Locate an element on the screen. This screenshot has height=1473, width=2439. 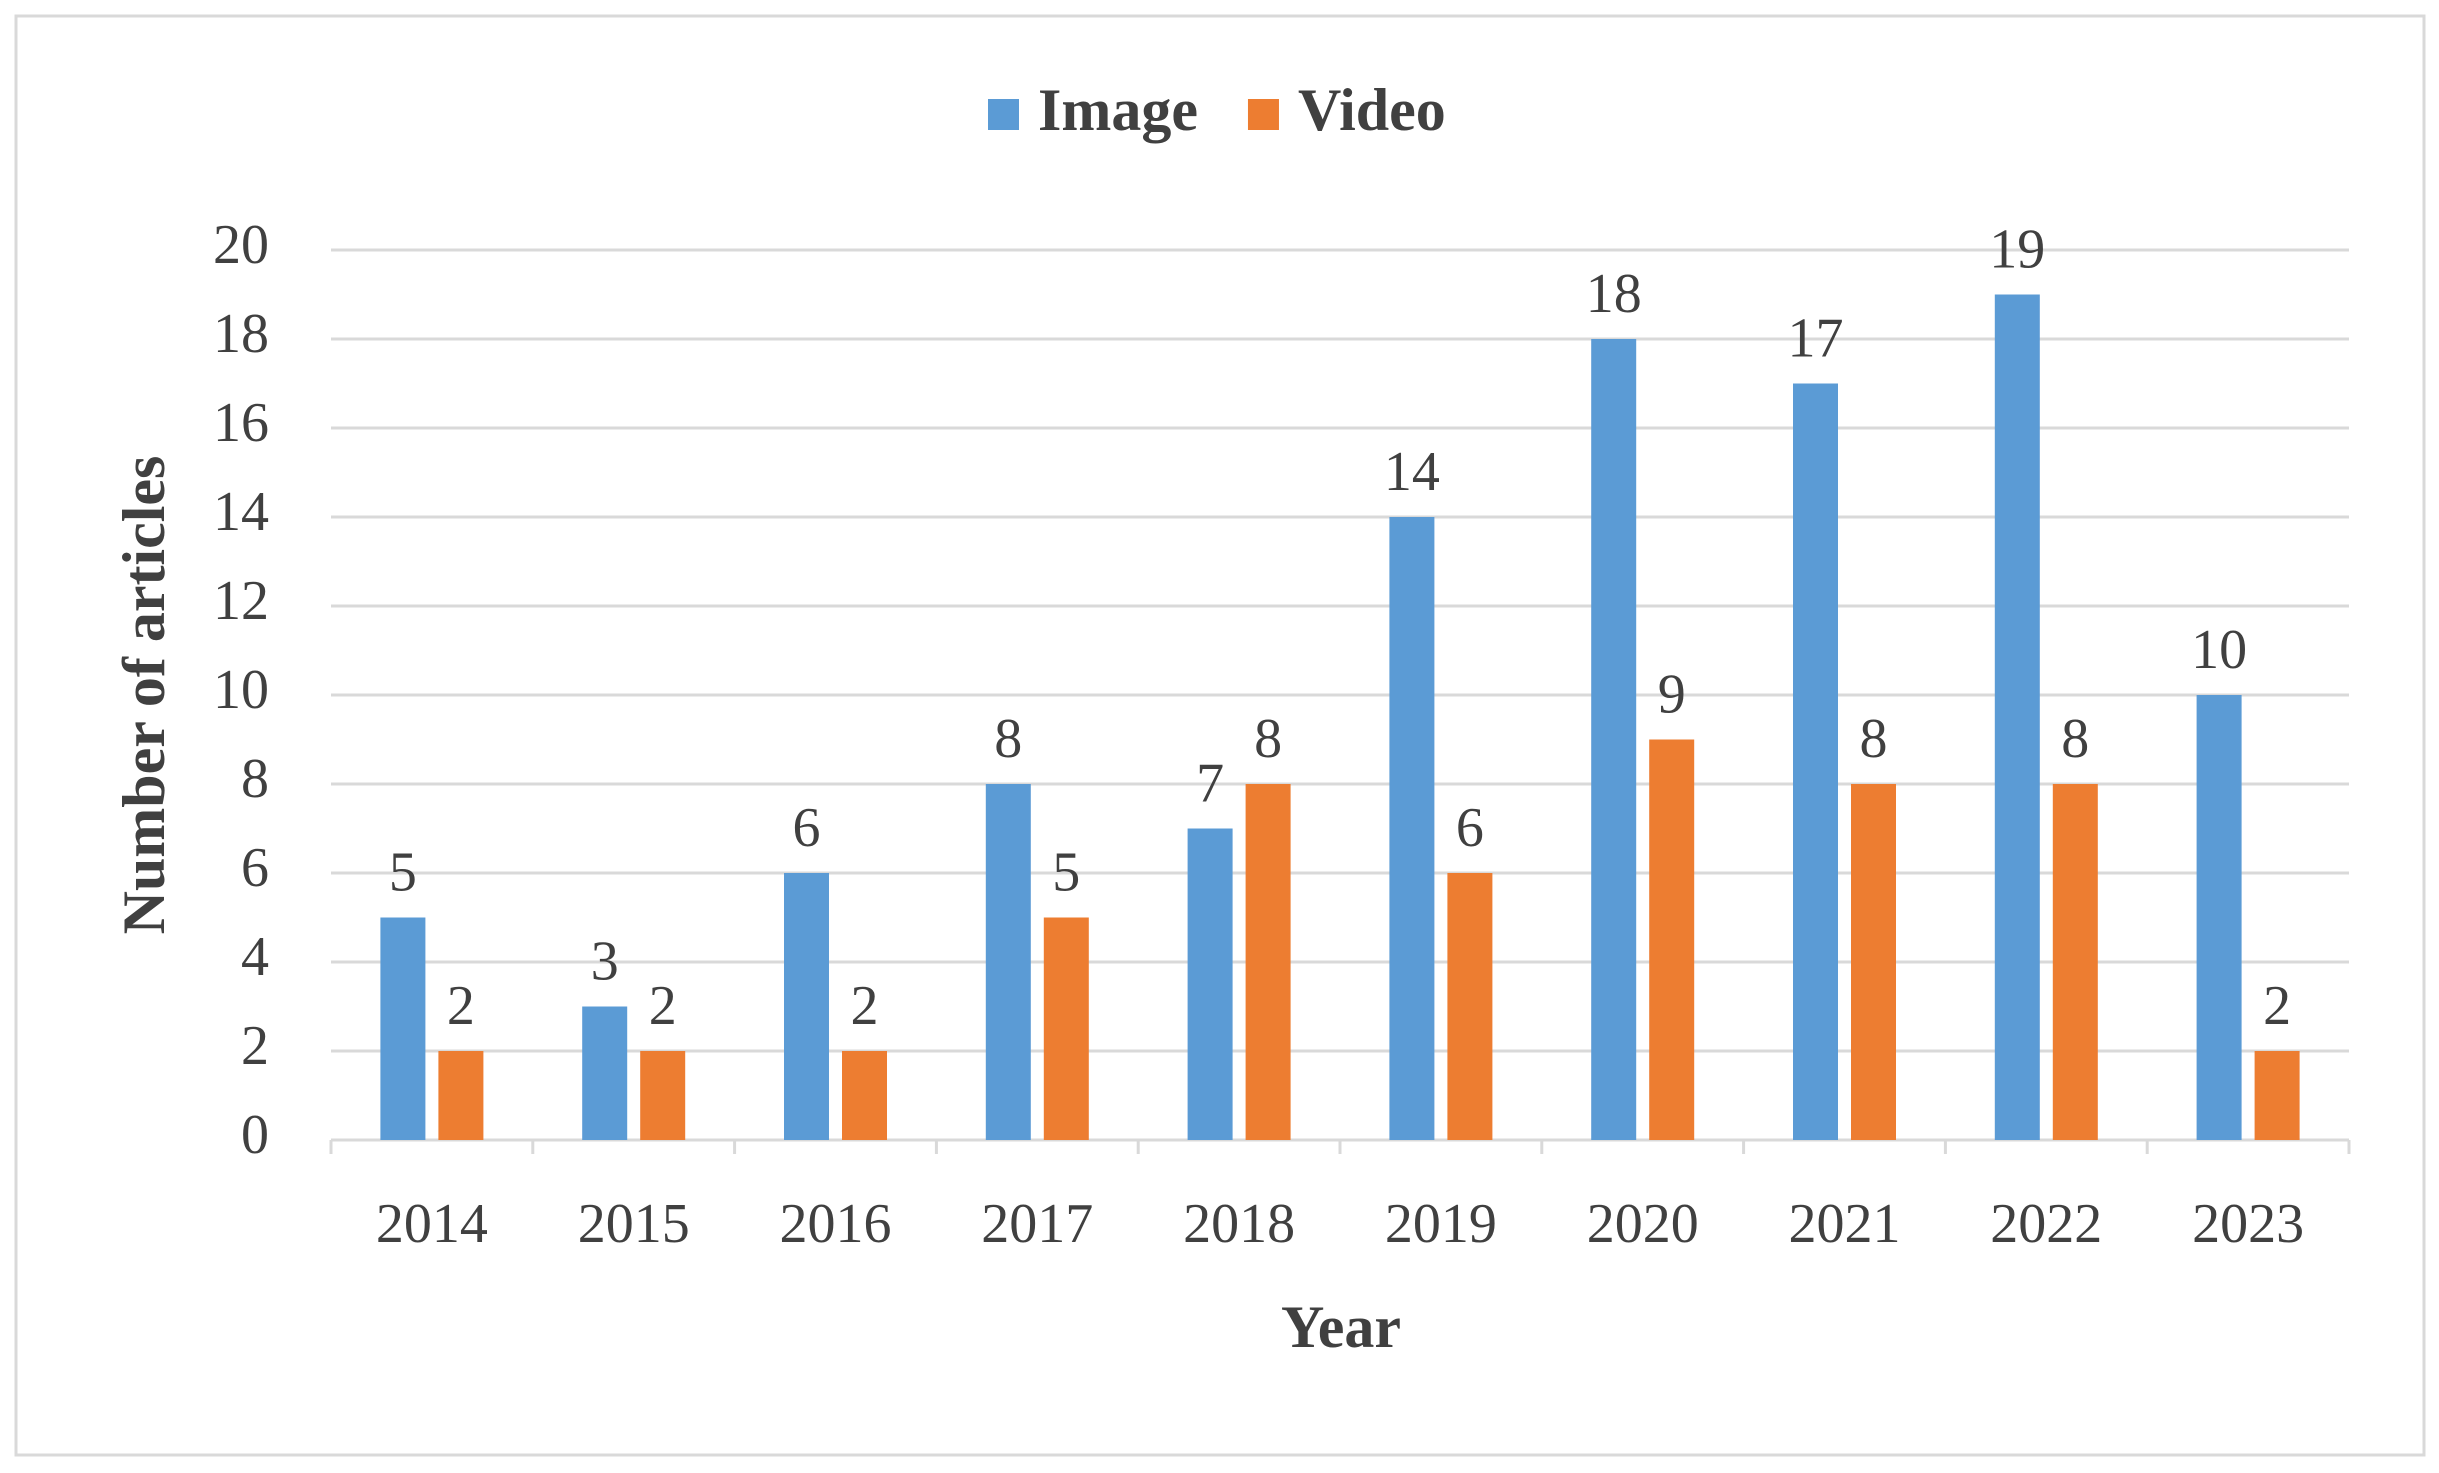
data-label: 18 is located at coordinates (1614, 294).